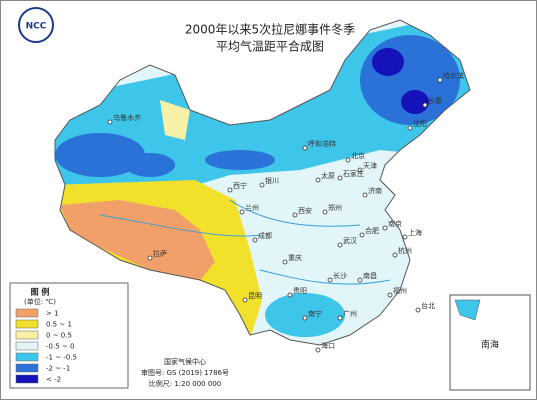  What do you see at coordinates (272, 180) in the screenshot?
I see `city-label: 银川` at bounding box center [272, 180].